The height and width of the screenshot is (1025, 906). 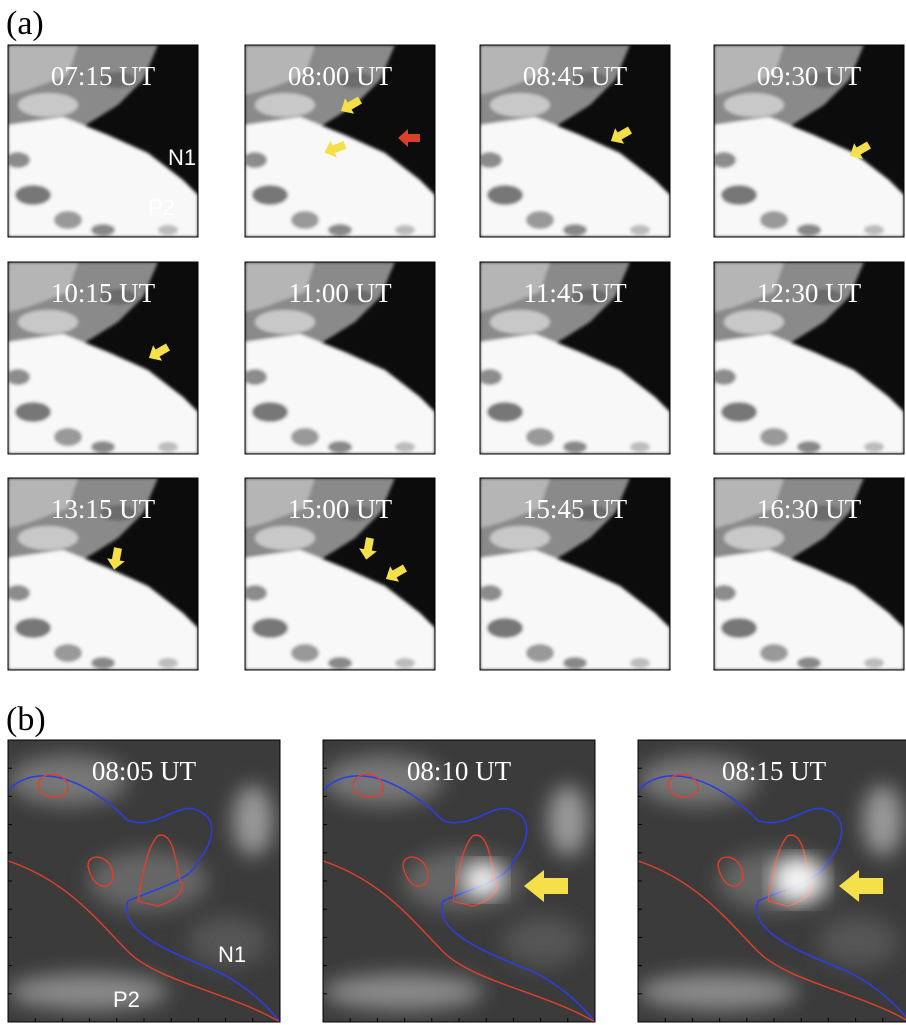 I want to click on frame-time: 08:45 UT, so click(x=575, y=76).